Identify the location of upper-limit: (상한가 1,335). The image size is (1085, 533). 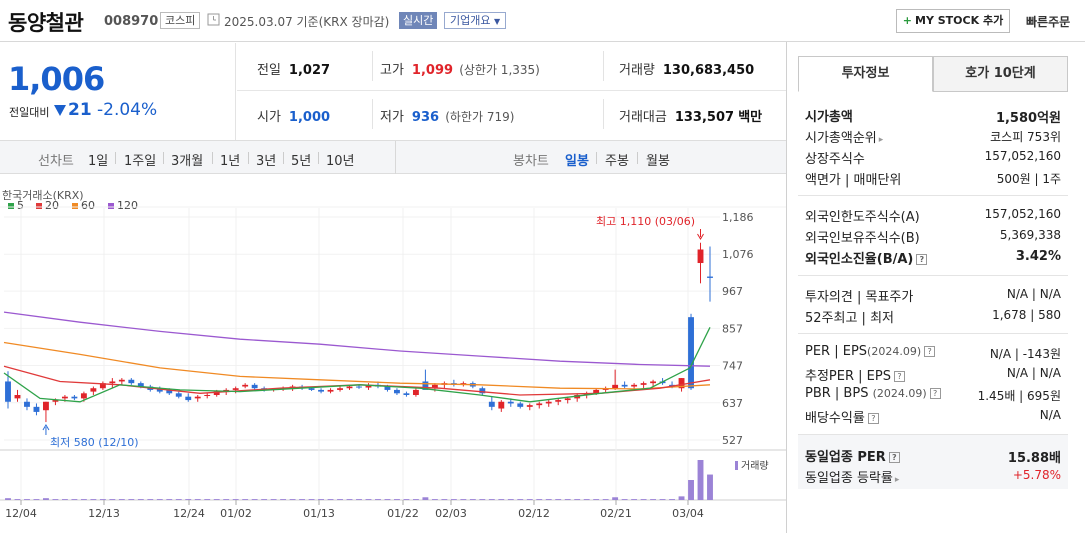
(499, 70).